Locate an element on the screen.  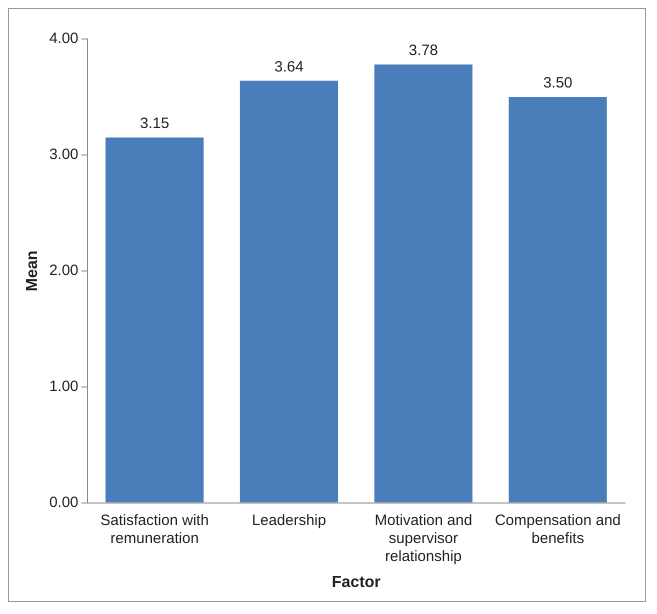
x-tick-label: Leadership is located at coordinates (289, 520).